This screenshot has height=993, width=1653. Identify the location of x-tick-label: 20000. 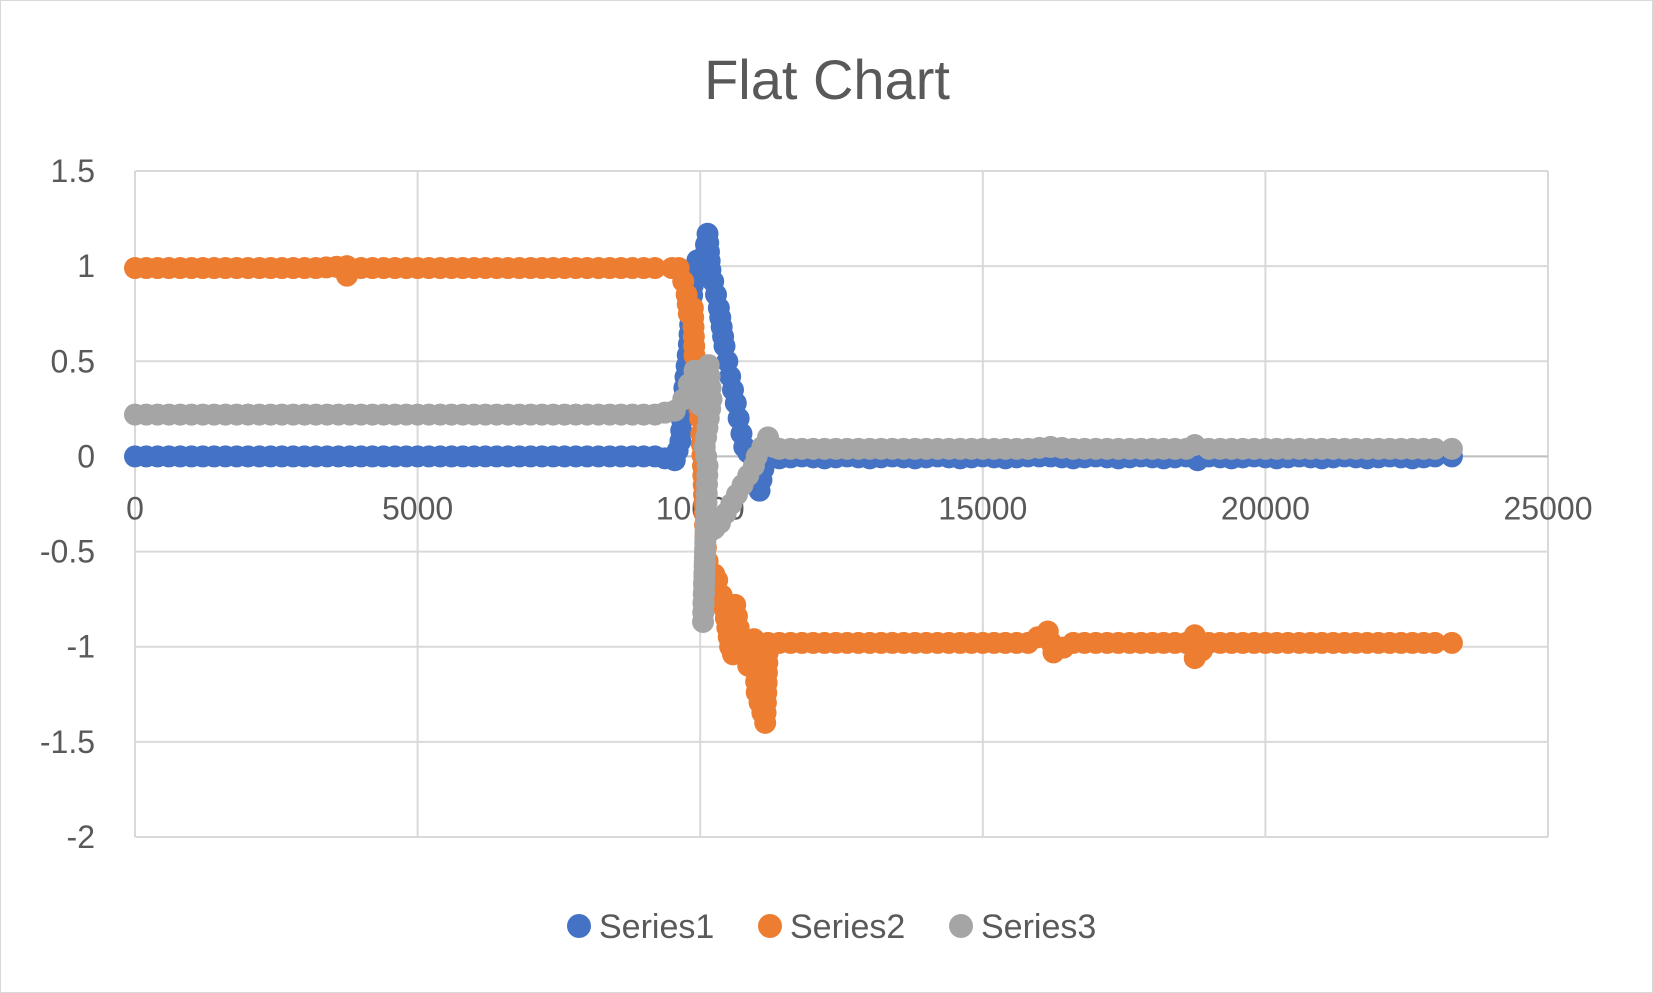
(1265, 508).